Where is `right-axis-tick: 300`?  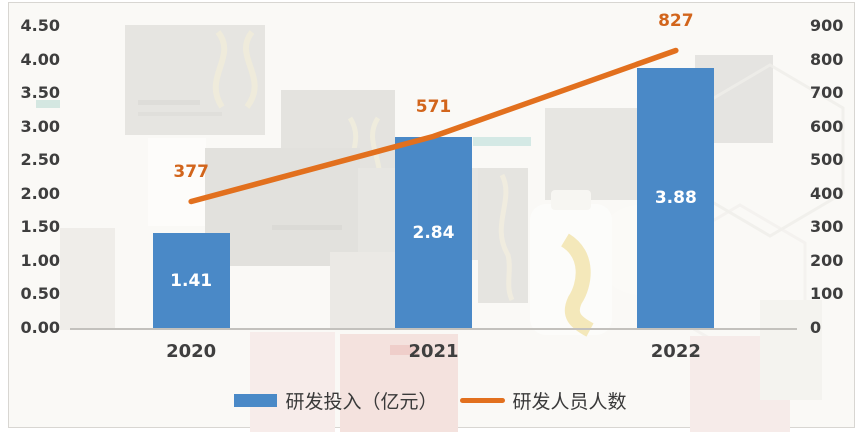
right-axis-tick: 300 is located at coordinates (827, 227).